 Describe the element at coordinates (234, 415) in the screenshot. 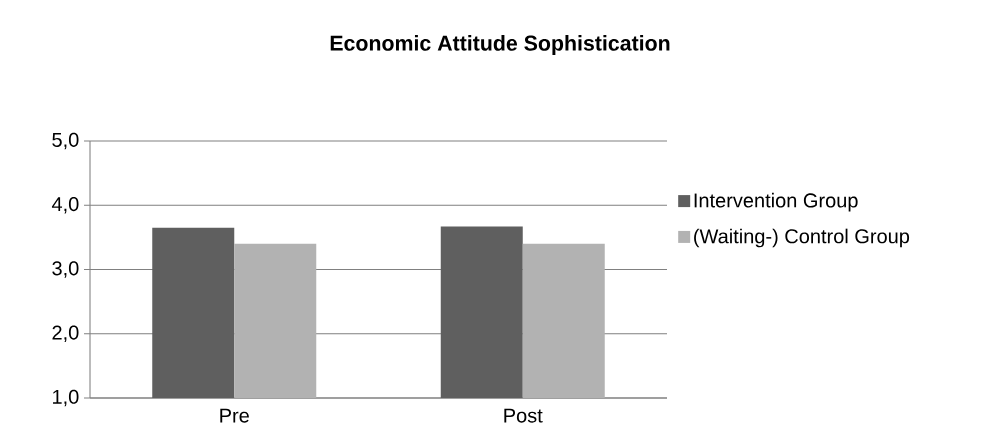

I see `x-tick-label: Pre` at that location.